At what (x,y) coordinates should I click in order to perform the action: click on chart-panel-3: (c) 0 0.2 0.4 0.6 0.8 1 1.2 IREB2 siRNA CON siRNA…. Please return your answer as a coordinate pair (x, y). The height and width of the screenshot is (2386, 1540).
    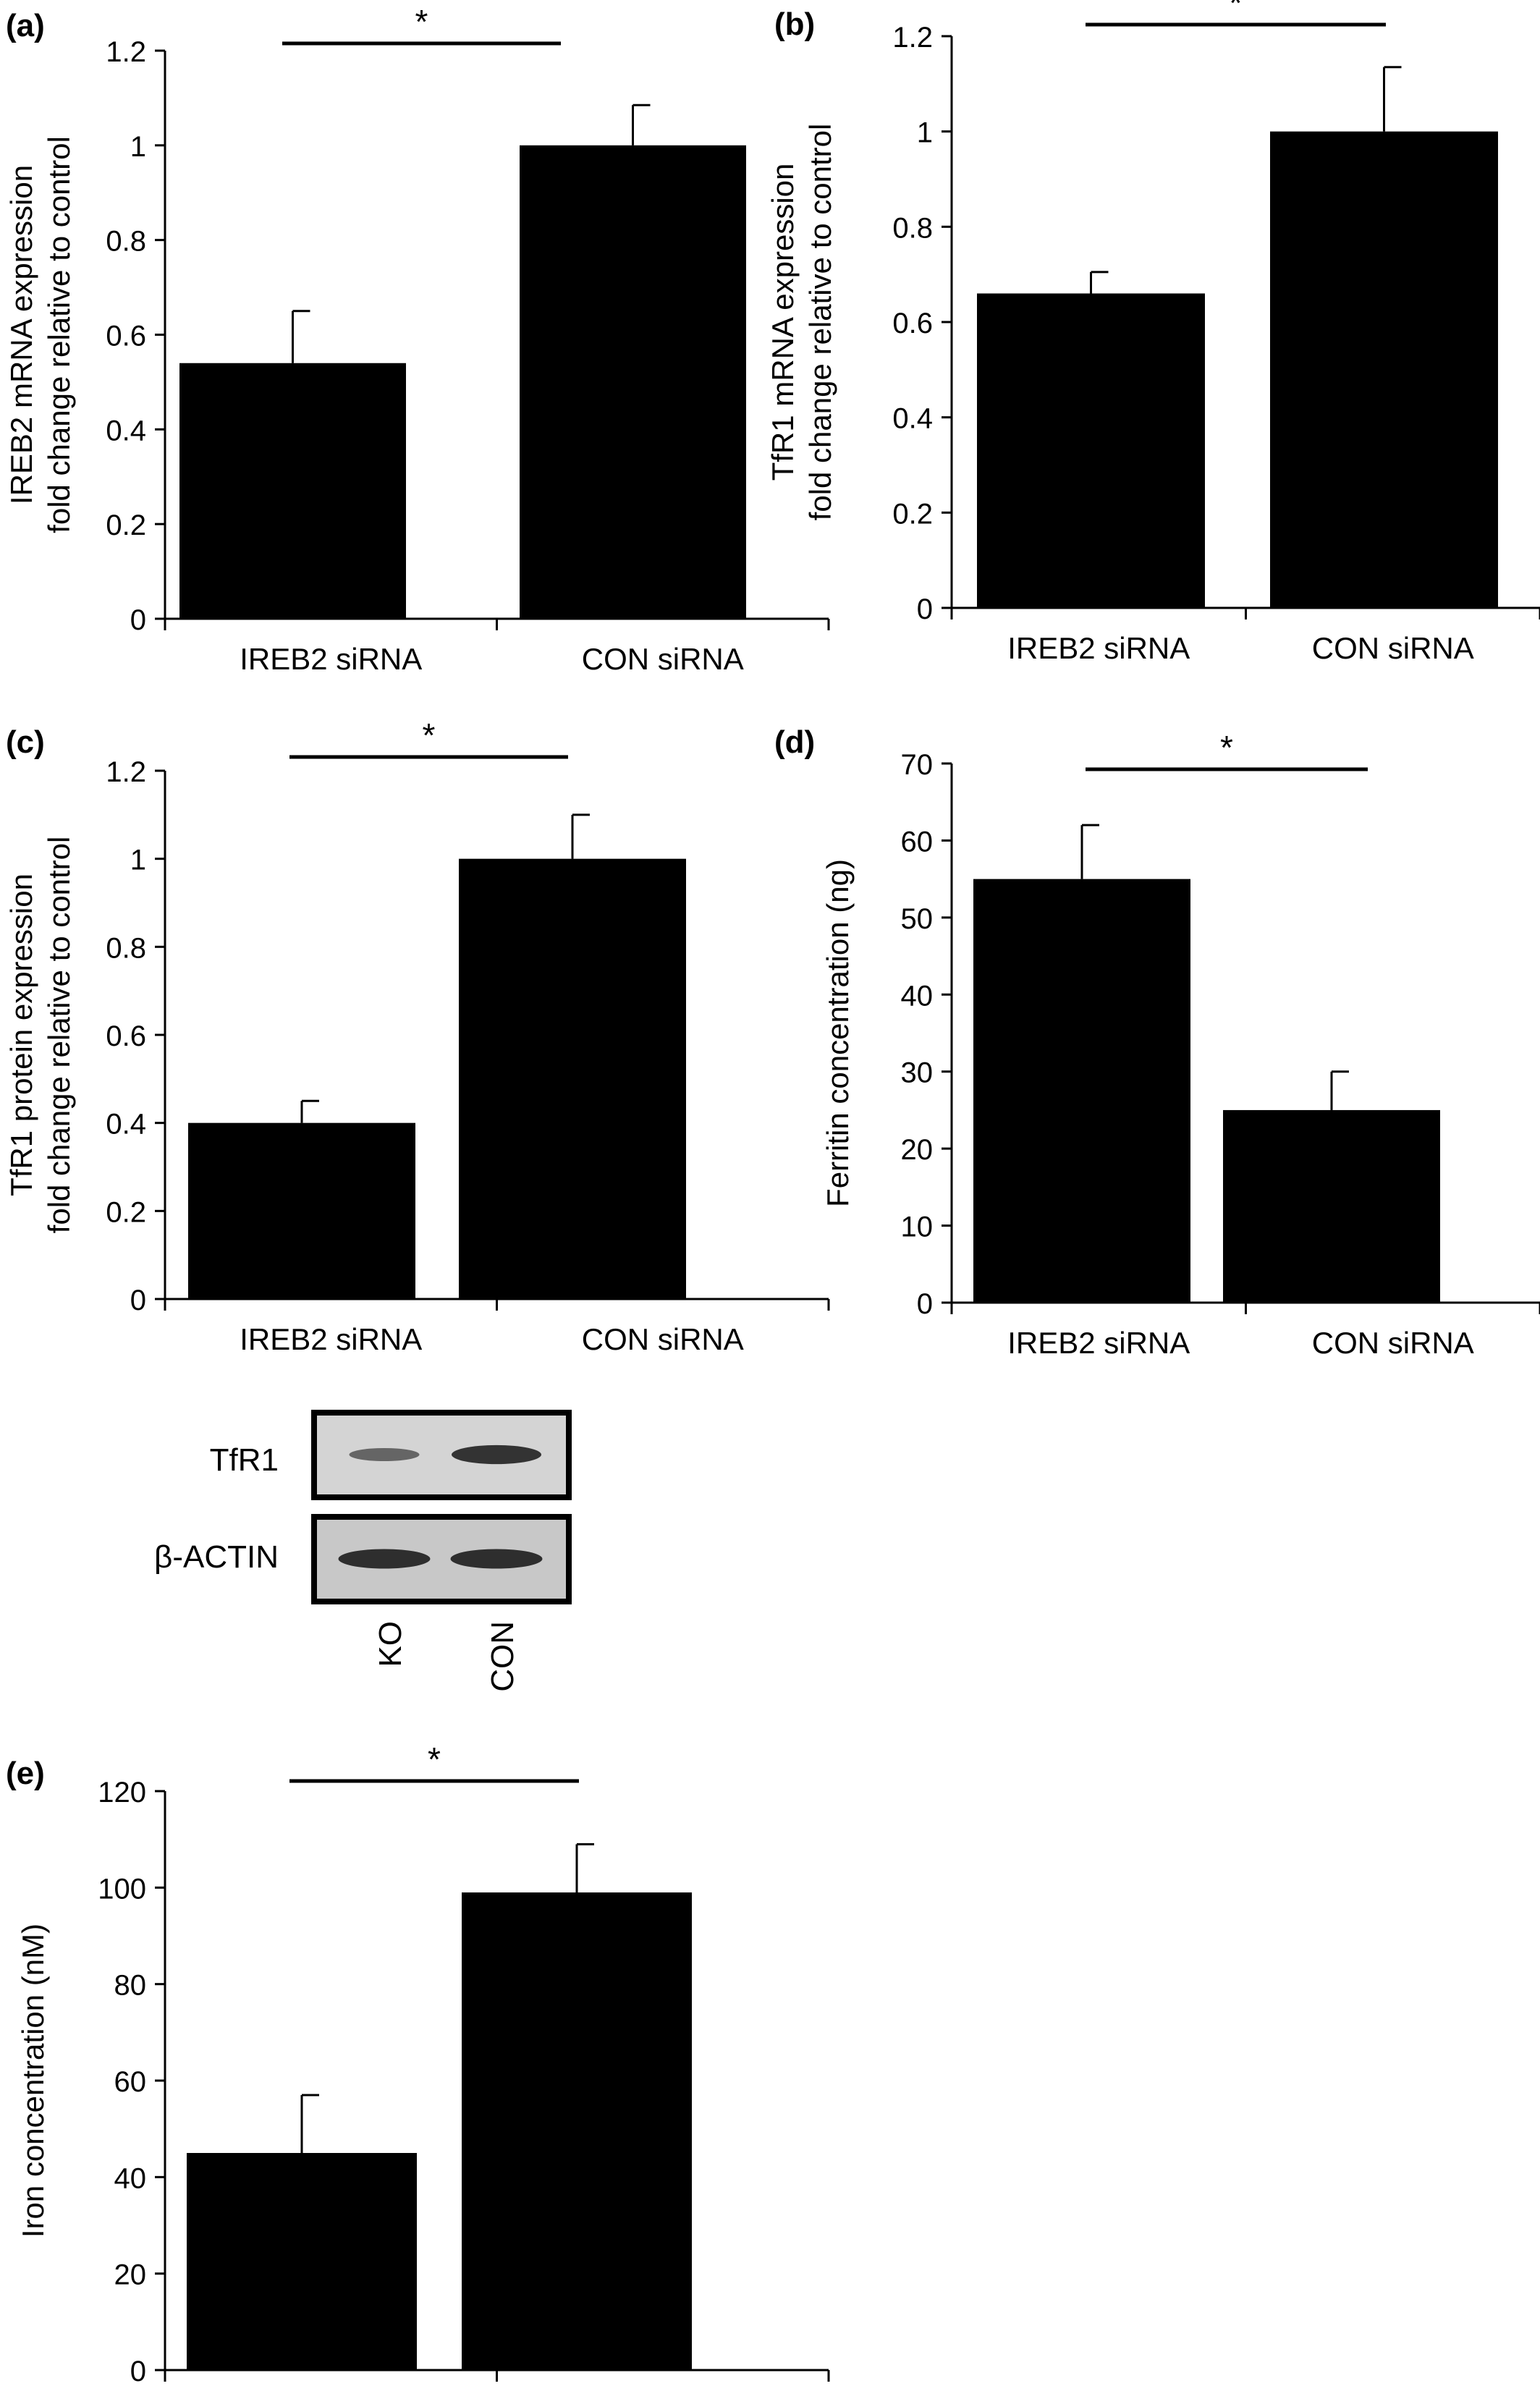
    Looking at the image, I should click on (417, 1036).